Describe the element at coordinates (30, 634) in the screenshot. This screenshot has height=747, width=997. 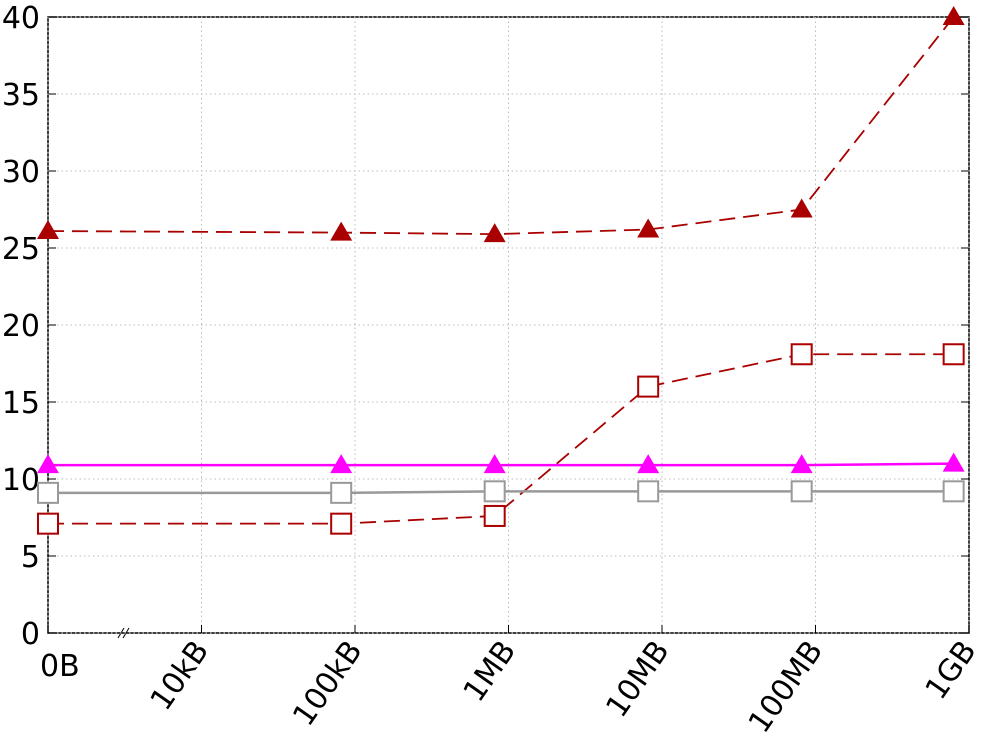
I see `y-tick-label: 0` at that location.